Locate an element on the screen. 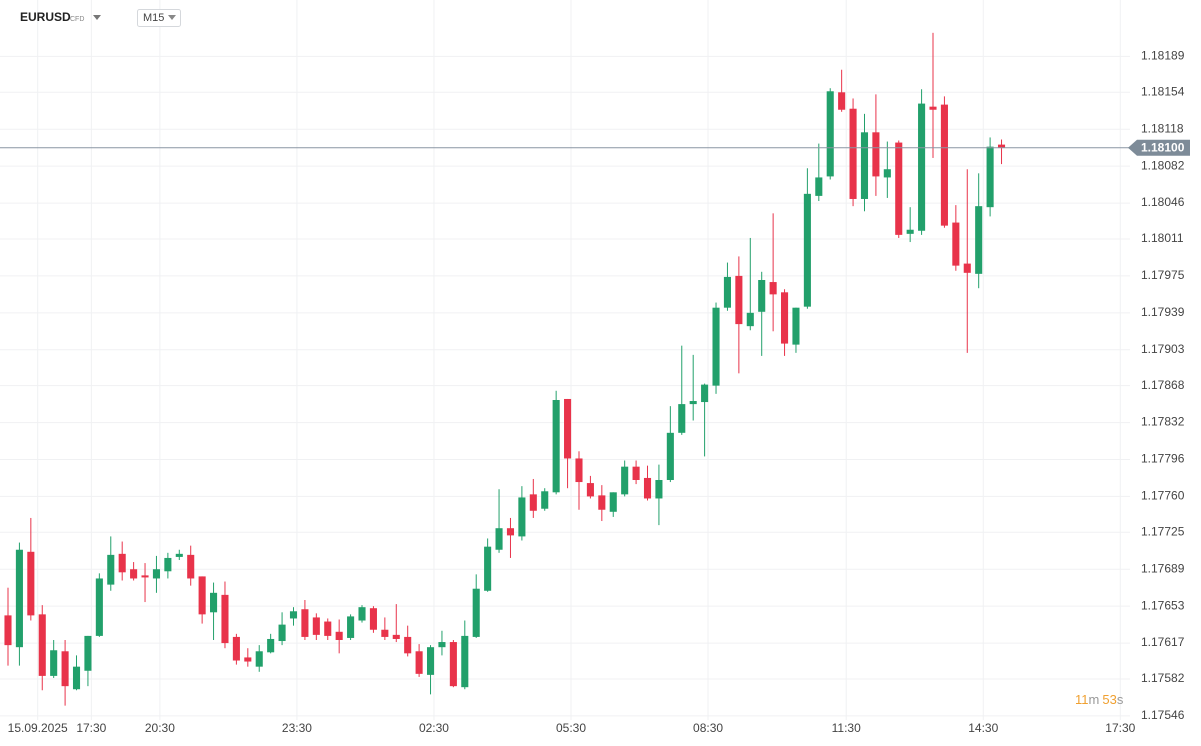  y-tick-label: 1.17939 is located at coordinates (1163, 312).